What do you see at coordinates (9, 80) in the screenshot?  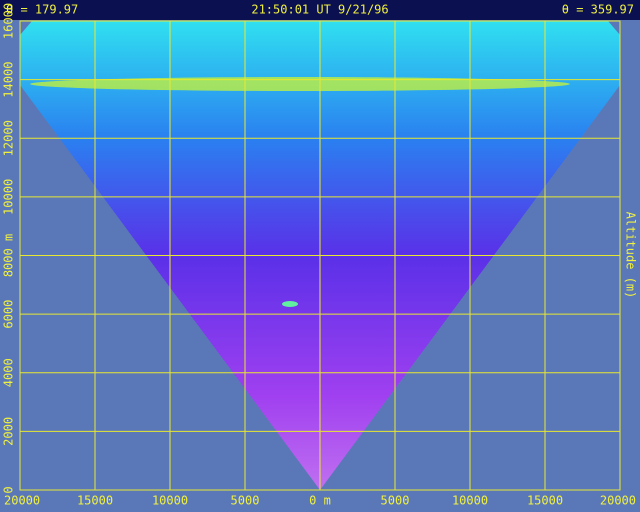 I see `y-tick-label: 14000` at bounding box center [9, 80].